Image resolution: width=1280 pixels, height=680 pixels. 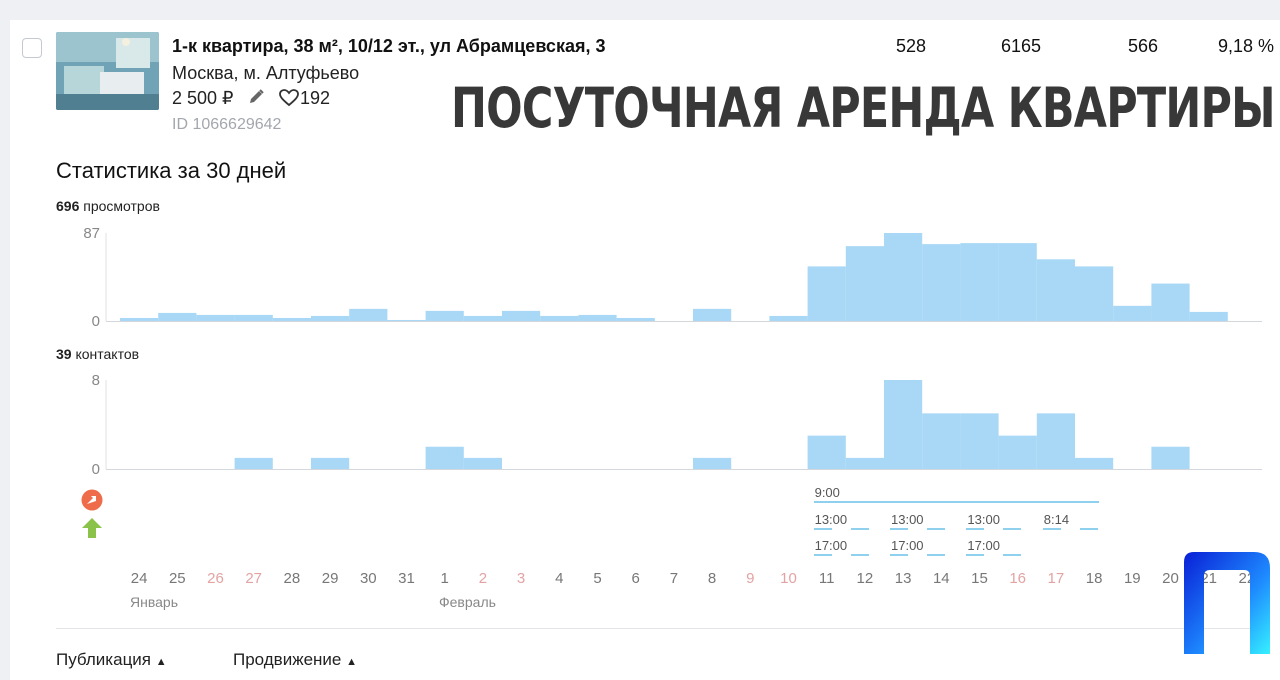 I want to click on contacts-metric: 39 контактов, so click(x=97, y=354).